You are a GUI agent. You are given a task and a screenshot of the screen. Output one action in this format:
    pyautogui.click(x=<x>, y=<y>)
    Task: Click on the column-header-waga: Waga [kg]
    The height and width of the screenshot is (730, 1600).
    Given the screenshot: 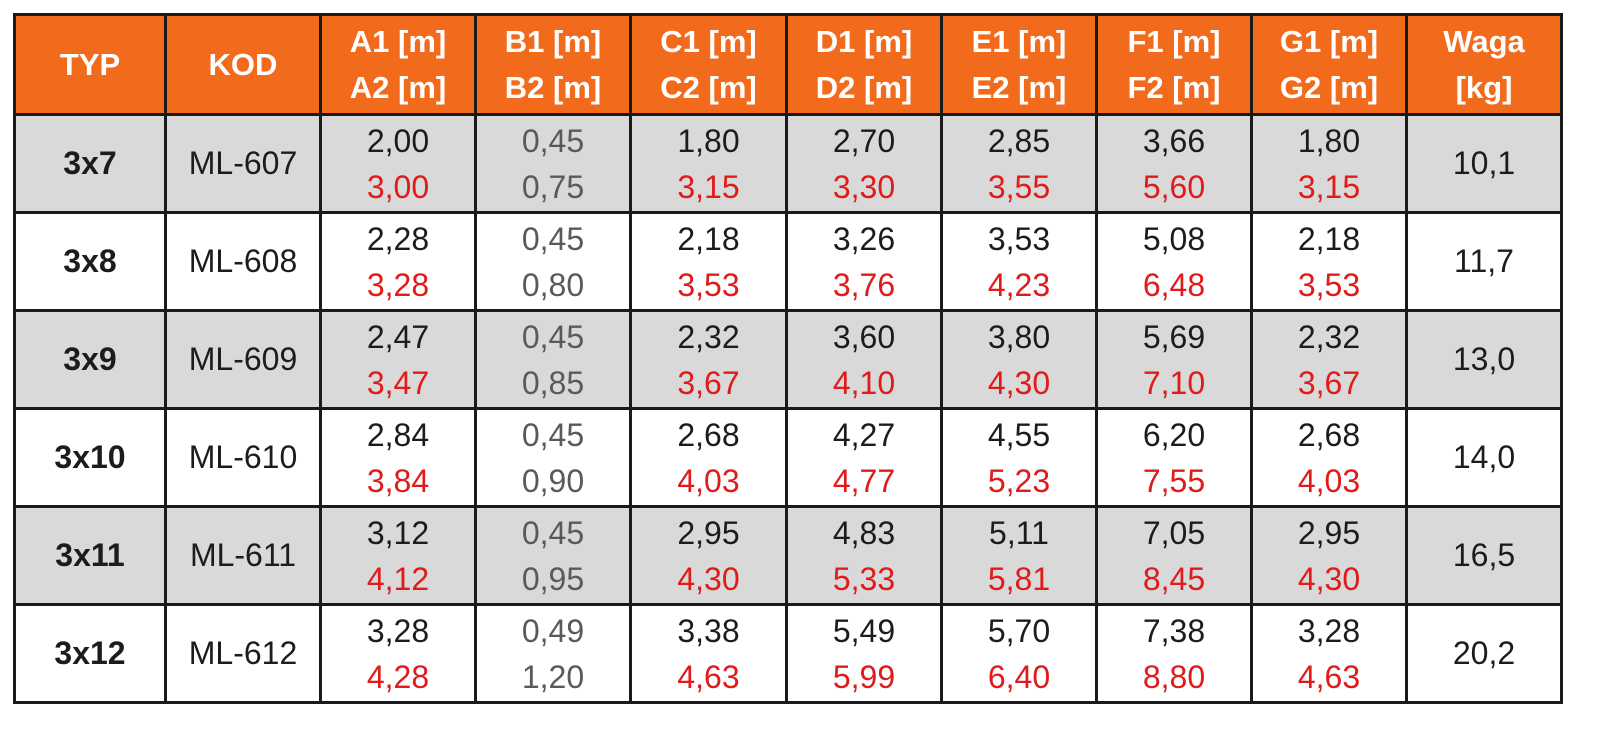 What is the action you would take?
    pyautogui.click(x=1484, y=64)
    